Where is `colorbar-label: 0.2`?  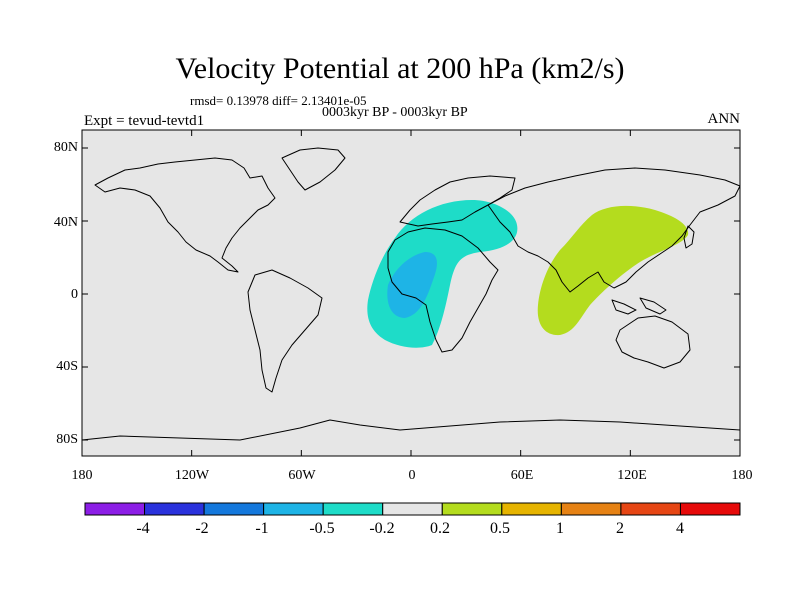 colorbar-label: 0.2 is located at coordinates (440, 528).